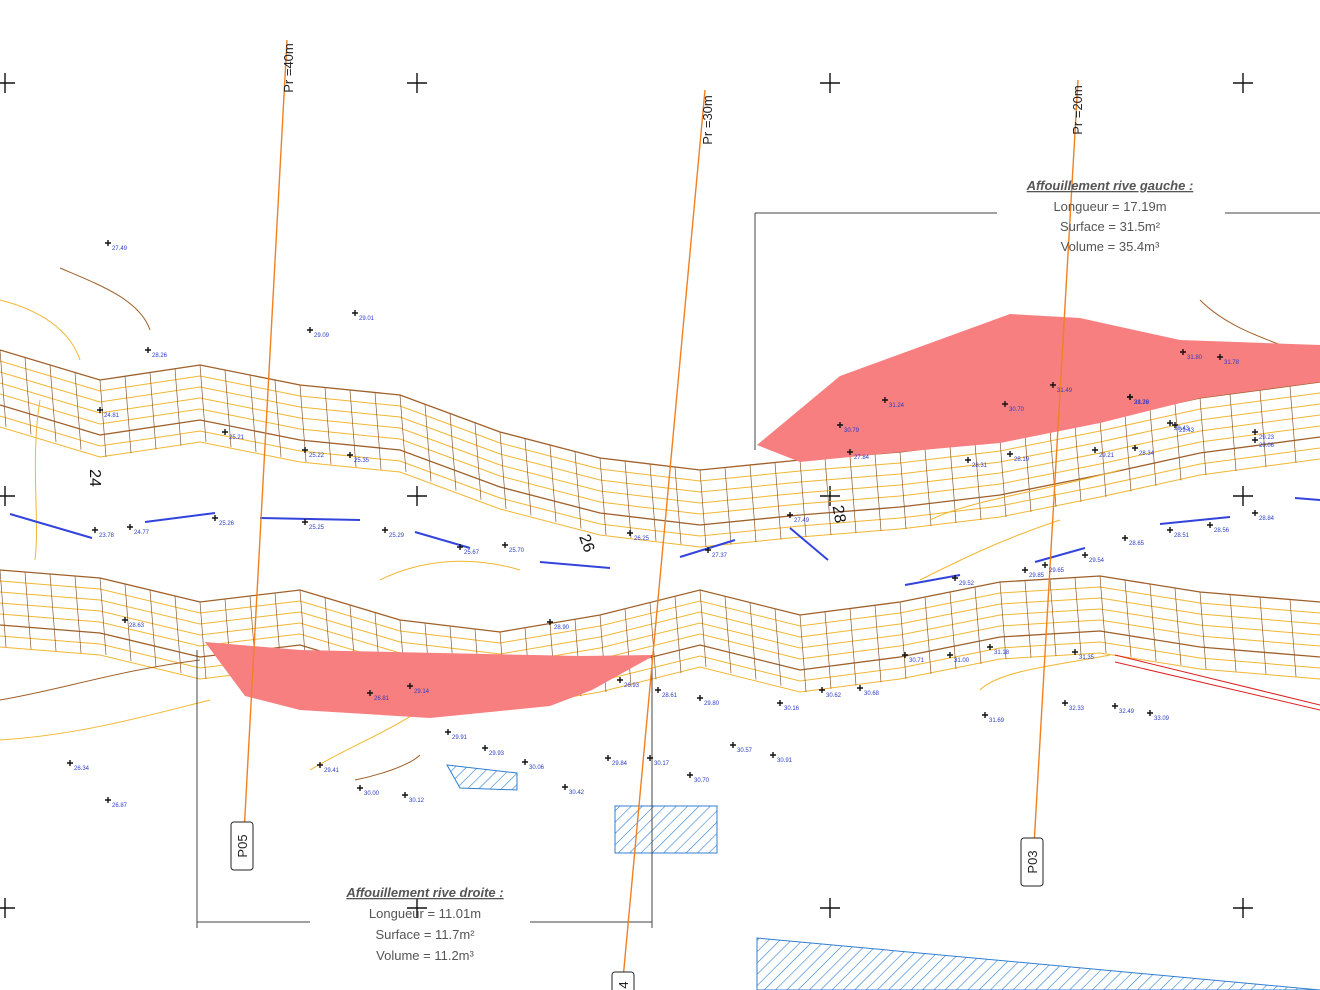 This screenshot has width=1320, height=990. Describe the element at coordinates (745, 751) in the screenshot. I see `spot-height: 30.57` at that location.